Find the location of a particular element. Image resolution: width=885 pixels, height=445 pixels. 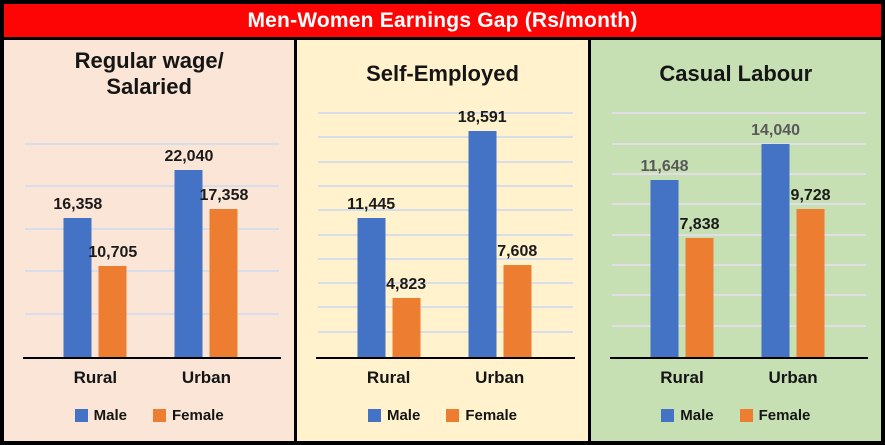

figure-title: Men-Women Earnings Gap (Rs/month) is located at coordinates (442, 20).